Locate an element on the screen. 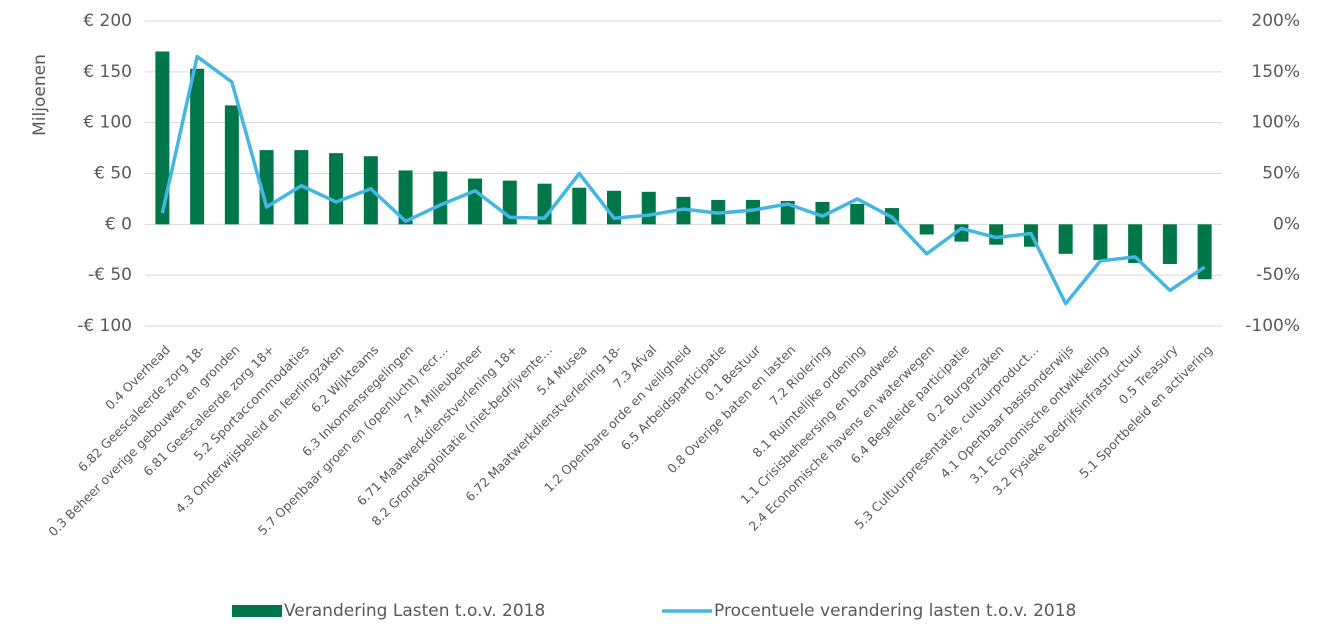  y2-tick-label: -100% is located at coordinates (1272, 326).